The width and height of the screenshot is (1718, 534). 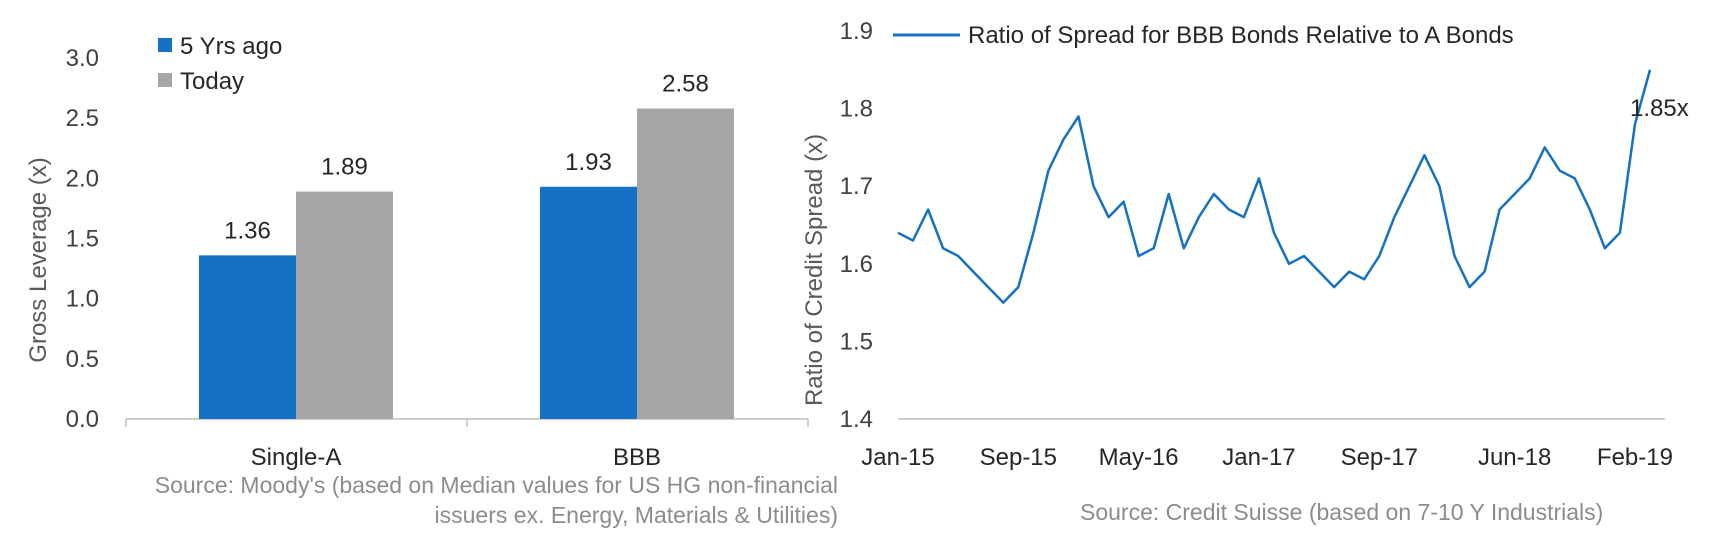 I want to click on bar-y-tick-label: 2.5, so click(x=82, y=118).